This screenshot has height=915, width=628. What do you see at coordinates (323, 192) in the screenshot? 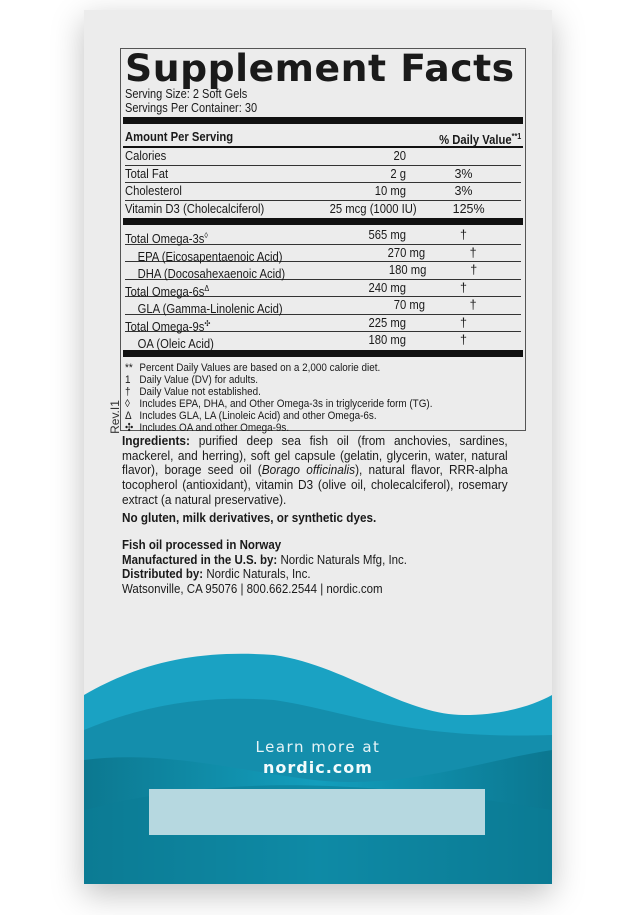
I see `nutrient-row: Cholesterol 10 mg 3%` at bounding box center [323, 192].